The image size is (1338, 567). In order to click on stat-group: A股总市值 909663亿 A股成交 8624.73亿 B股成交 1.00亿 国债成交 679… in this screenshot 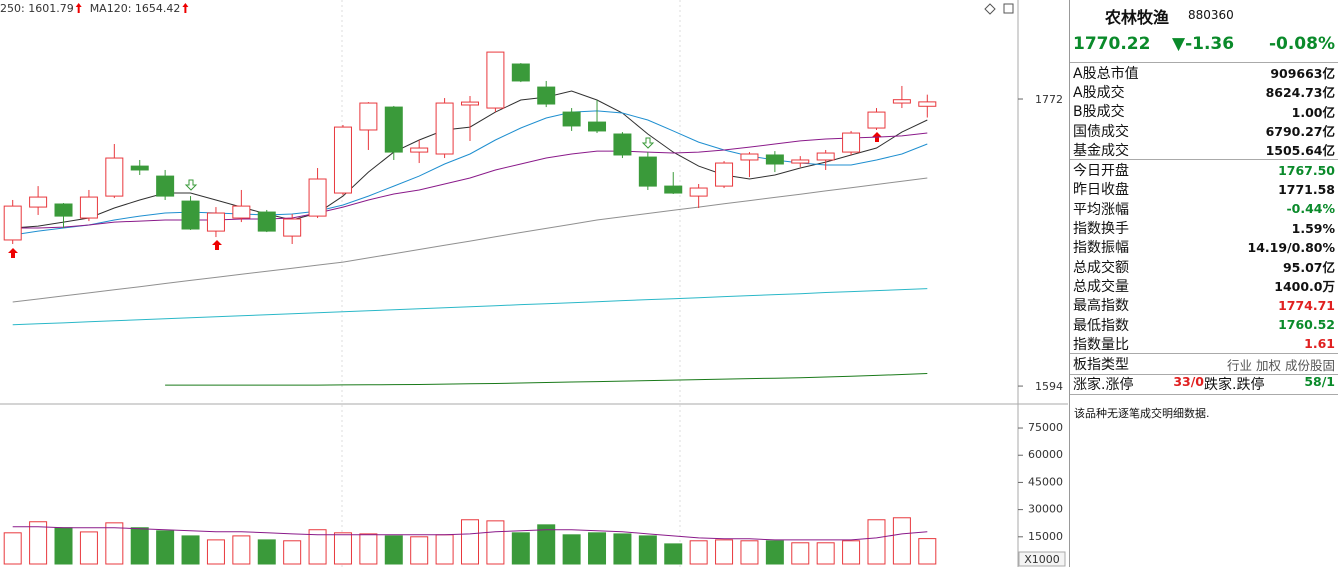, I will do `click(1204, 112)`.